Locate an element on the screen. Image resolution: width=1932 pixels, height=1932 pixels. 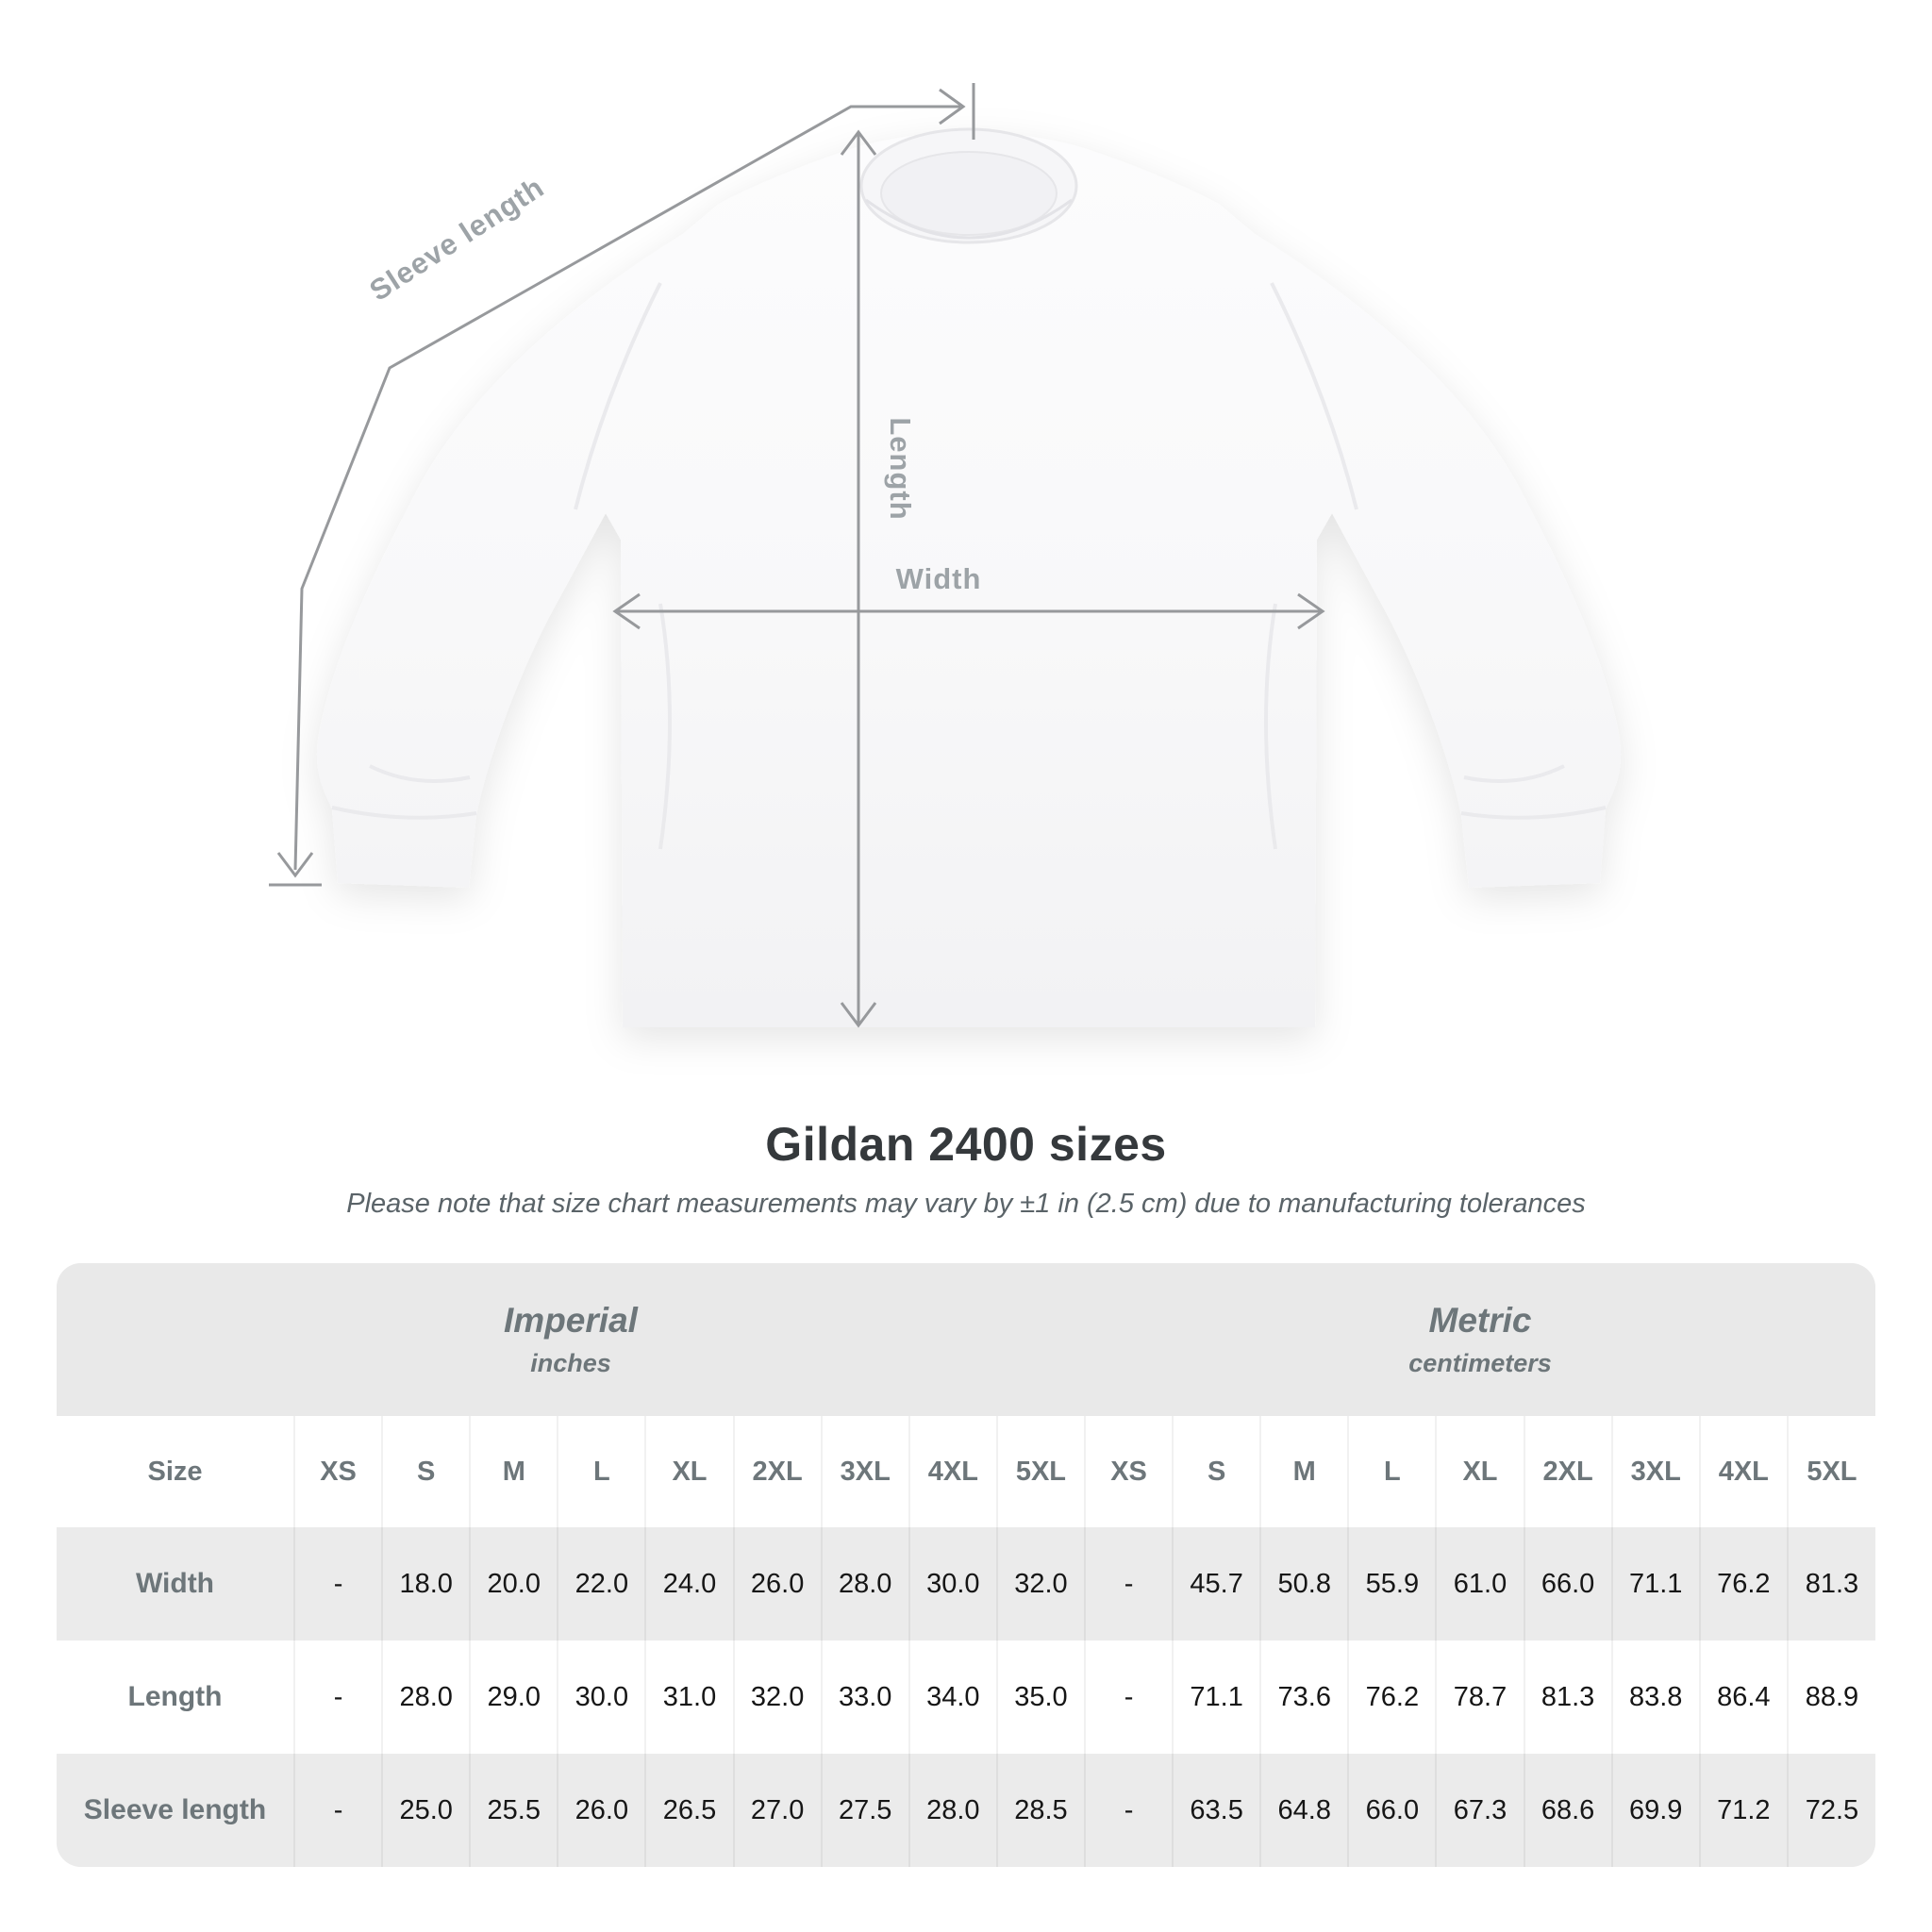
size-value-cell: 63.5 is located at coordinates (1216, 1811).